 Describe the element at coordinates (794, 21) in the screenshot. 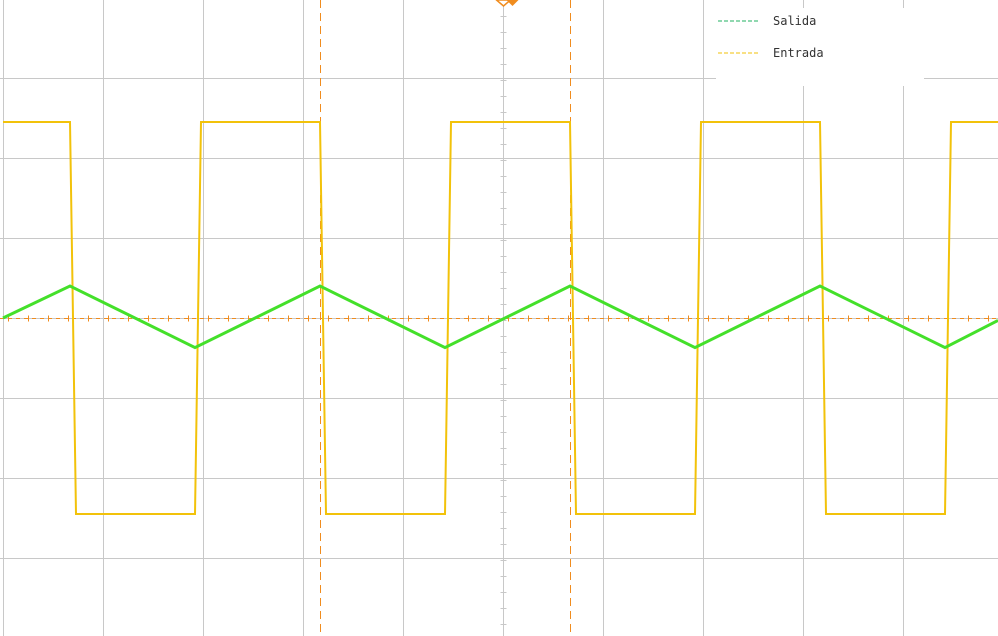

I see `legend-label-salida: Salida` at that location.